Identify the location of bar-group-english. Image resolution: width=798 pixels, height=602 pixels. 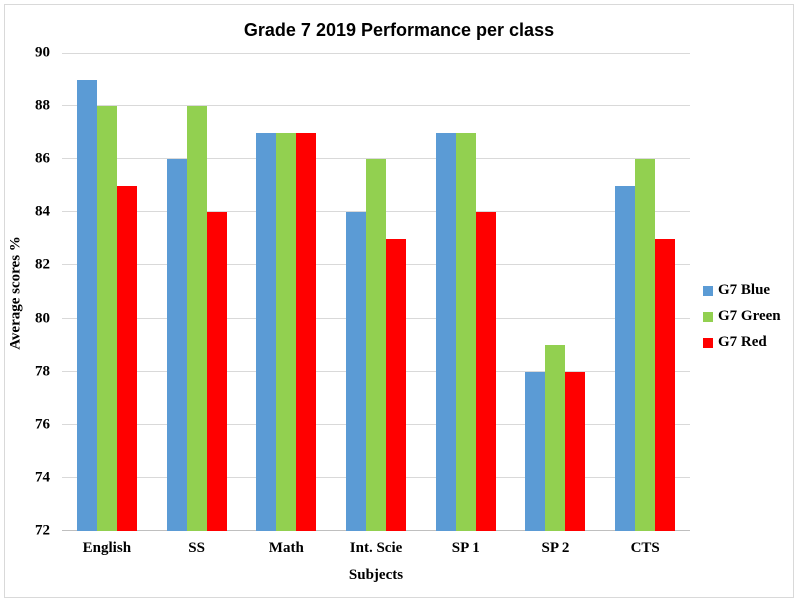
(107, 292).